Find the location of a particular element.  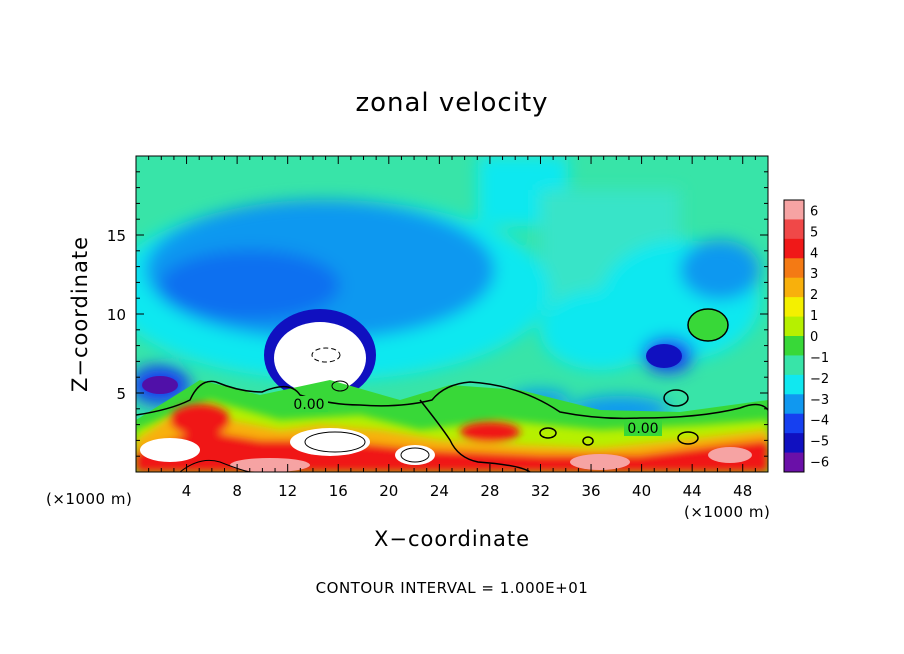

colorbar-tick-label: −6 is located at coordinates (819, 463).